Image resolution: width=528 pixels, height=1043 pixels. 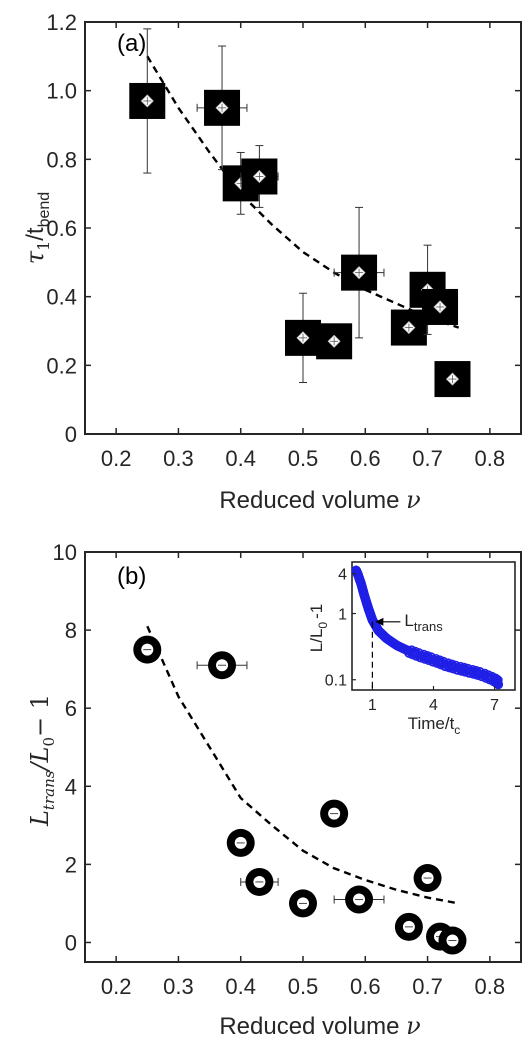 I want to click on inset-x-tick-label: 1, so click(x=372, y=705).